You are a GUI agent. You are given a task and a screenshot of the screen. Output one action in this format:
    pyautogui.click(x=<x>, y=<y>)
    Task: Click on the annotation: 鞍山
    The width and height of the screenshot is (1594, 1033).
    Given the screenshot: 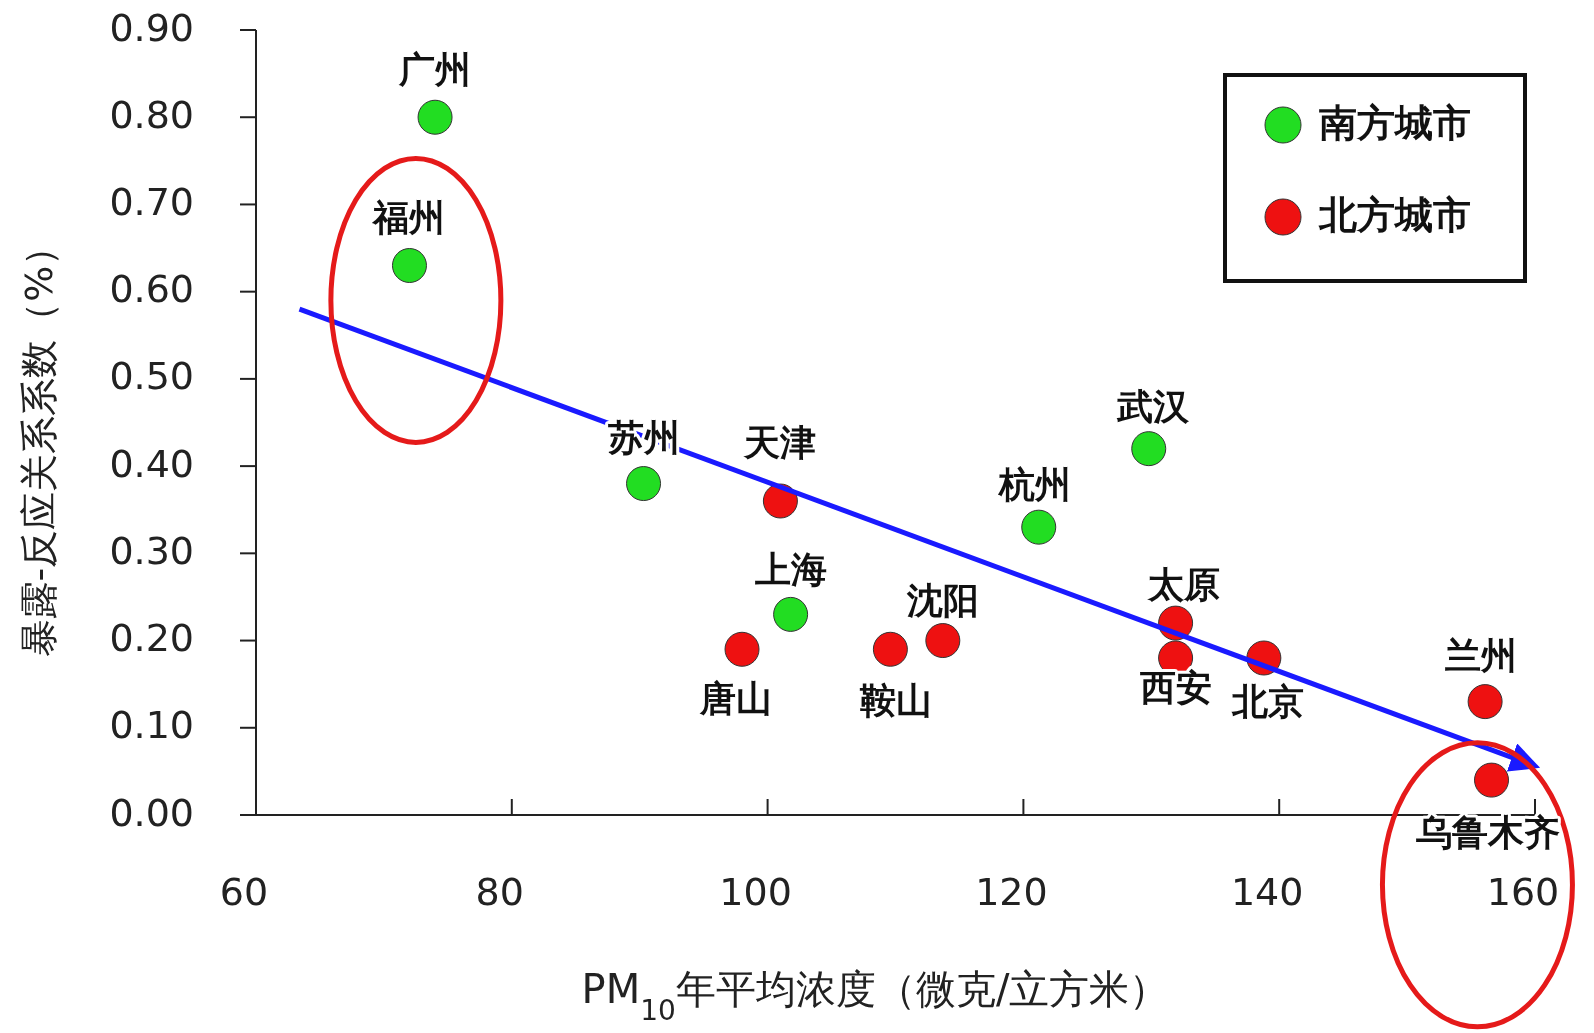 What is the action you would take?
    pyautogui.click(x=896, y=701)
    